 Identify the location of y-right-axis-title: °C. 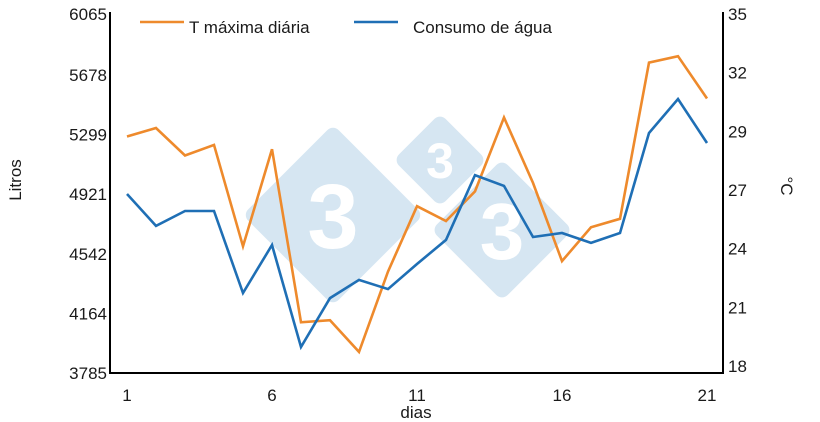
(786, 185).